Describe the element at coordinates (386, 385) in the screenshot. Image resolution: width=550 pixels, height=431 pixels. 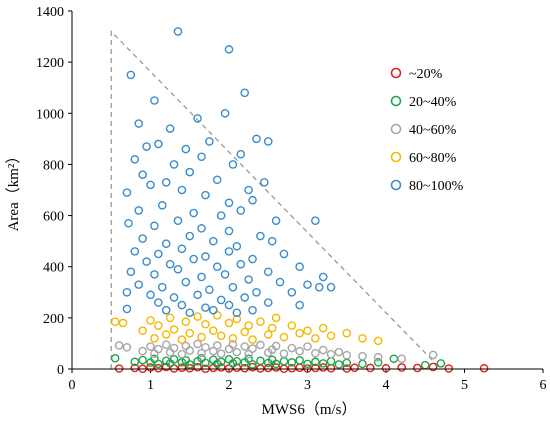
I see `x-tick-label: 4` at that location.